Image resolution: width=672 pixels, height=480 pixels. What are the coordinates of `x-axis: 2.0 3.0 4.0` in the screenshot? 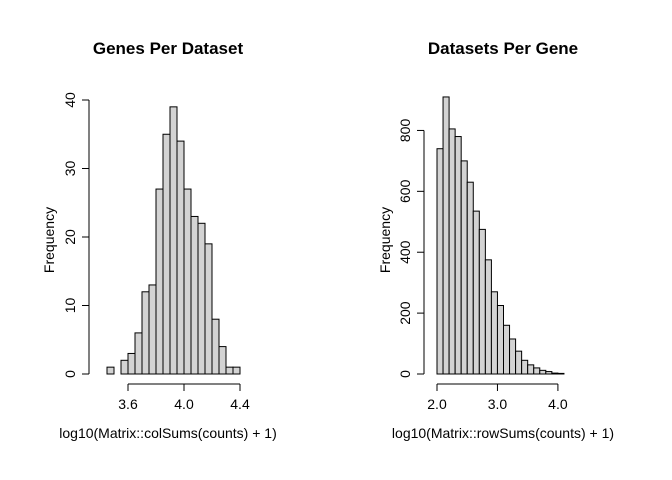 It's located at (497, 397).